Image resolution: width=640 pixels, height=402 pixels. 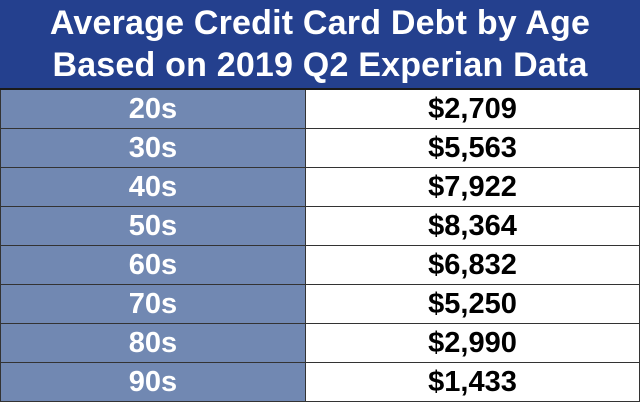 What do you see at coordinates (473, 226) in the screenshot?
I see `debt-value-cell: $8,364` at bounding box center [473, 226].